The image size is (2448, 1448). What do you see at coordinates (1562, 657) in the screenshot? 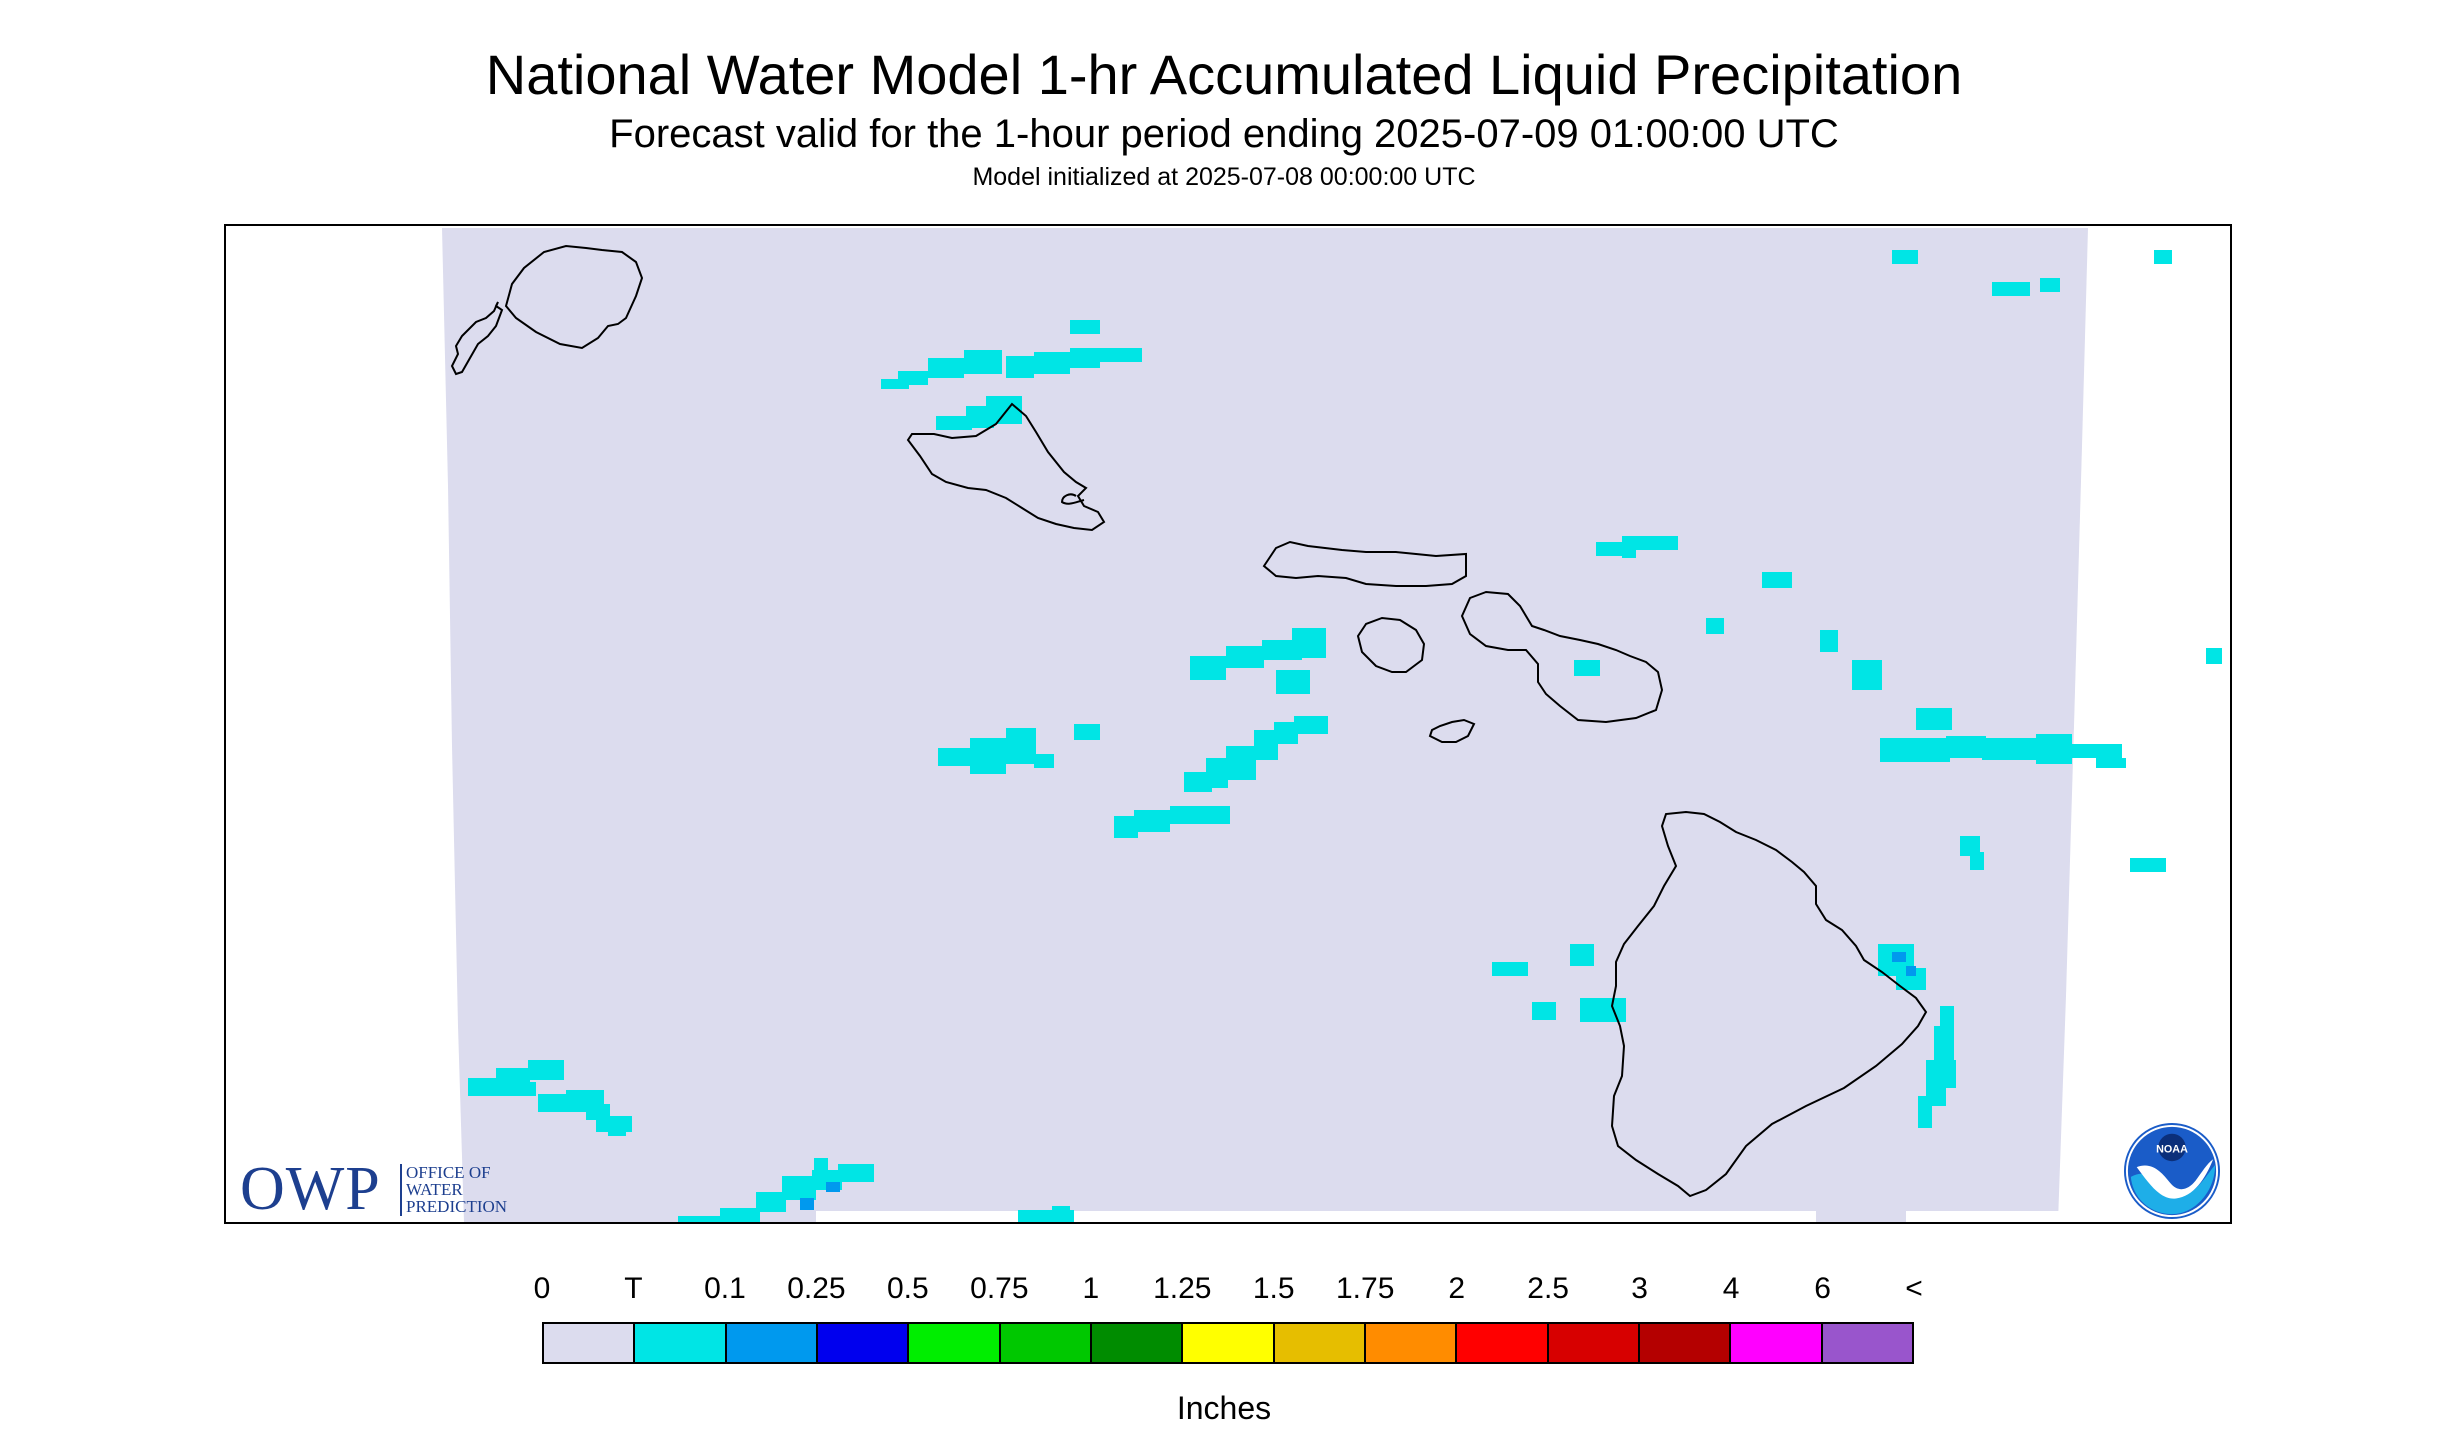
I see `maui-island` at bounding box center [1562, 657].